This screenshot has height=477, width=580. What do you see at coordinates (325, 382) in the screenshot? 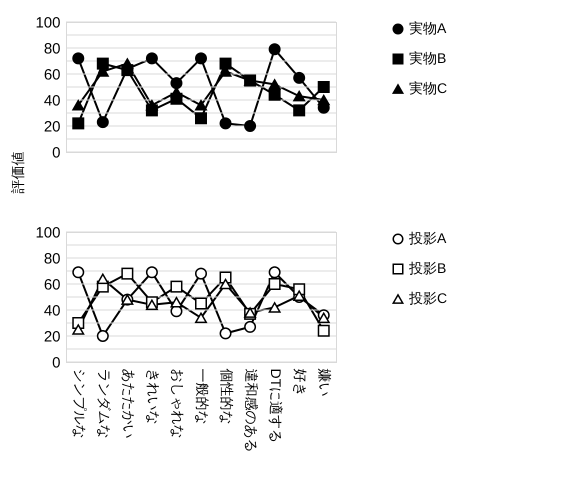
I see `x-tick-label: 嫌い` at bounding box center [325, 382].